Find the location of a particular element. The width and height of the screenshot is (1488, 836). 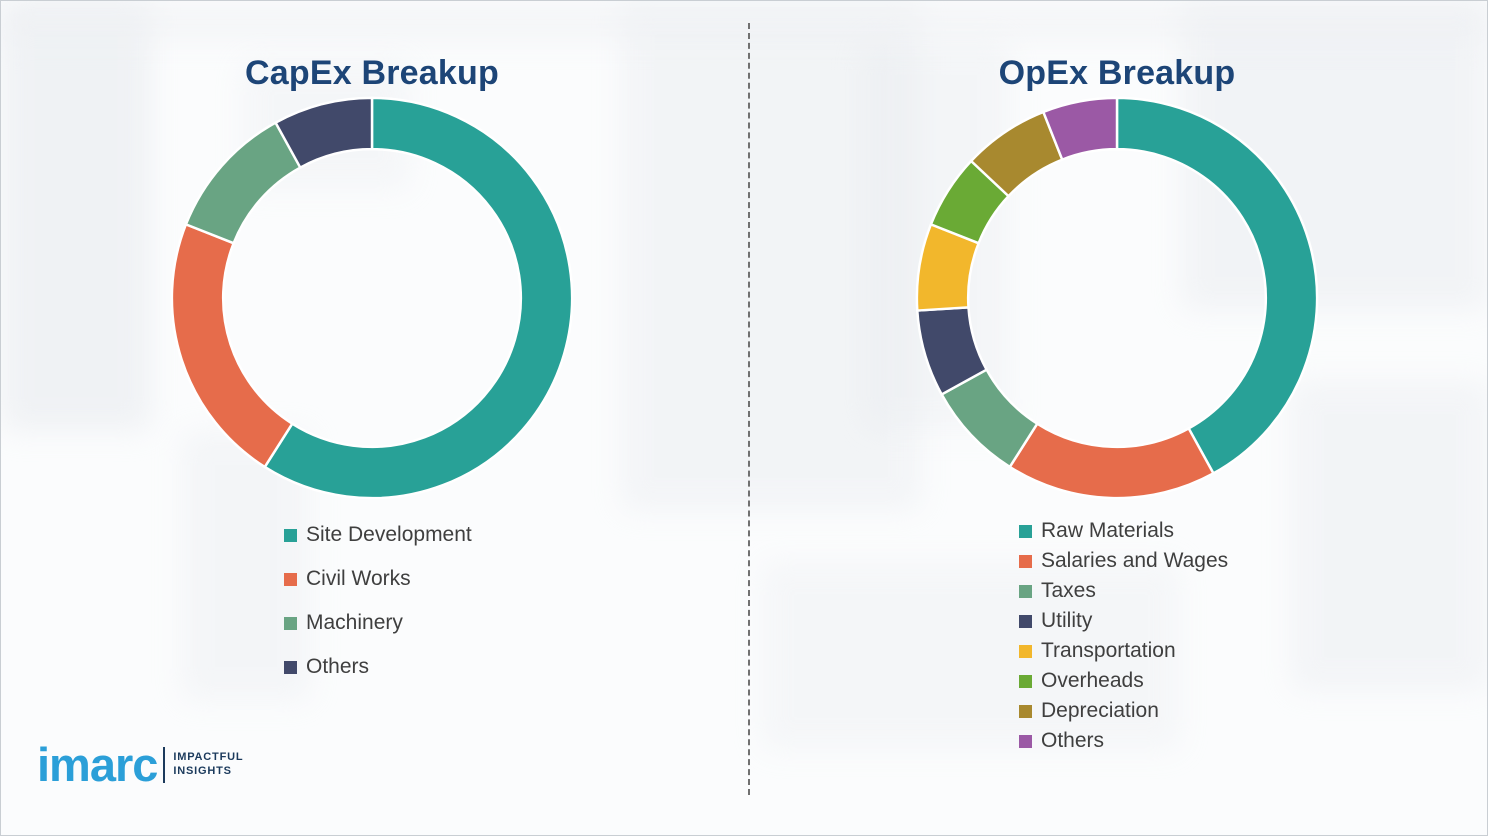

opex-donut-chart-svg is located at coordinates (1117, 298).